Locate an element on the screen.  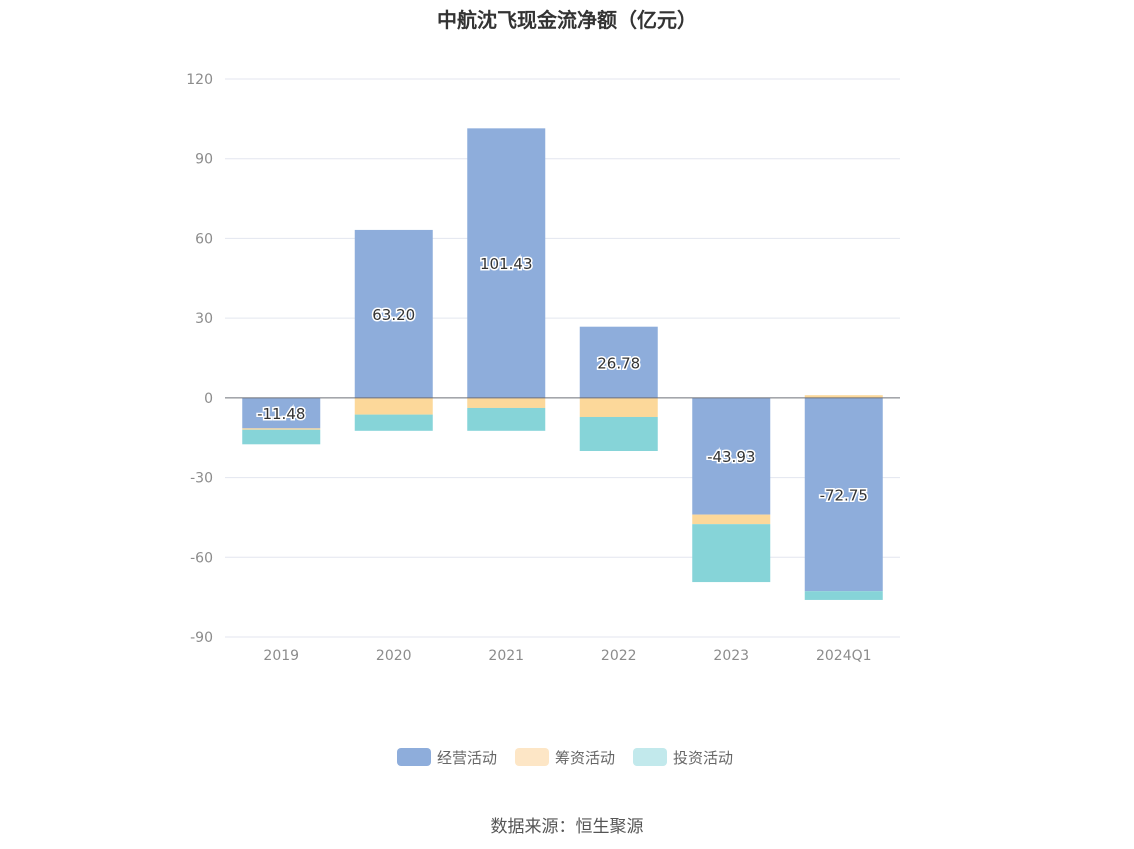
legend-label: 投资活动 is located at coordinates (703, 758).